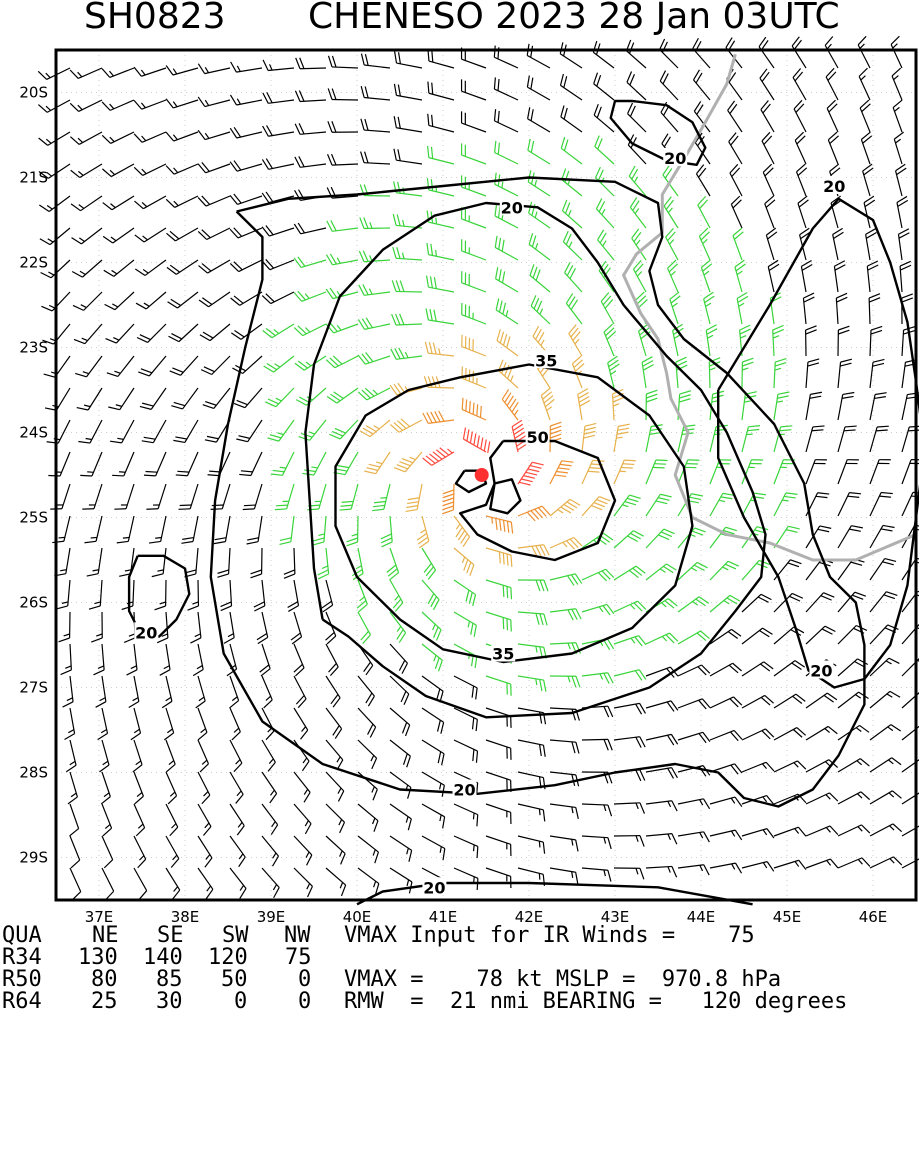 The height and width of the screenshot is (1154, 919). I want to click on header-nw: NW, so click(297, 936).